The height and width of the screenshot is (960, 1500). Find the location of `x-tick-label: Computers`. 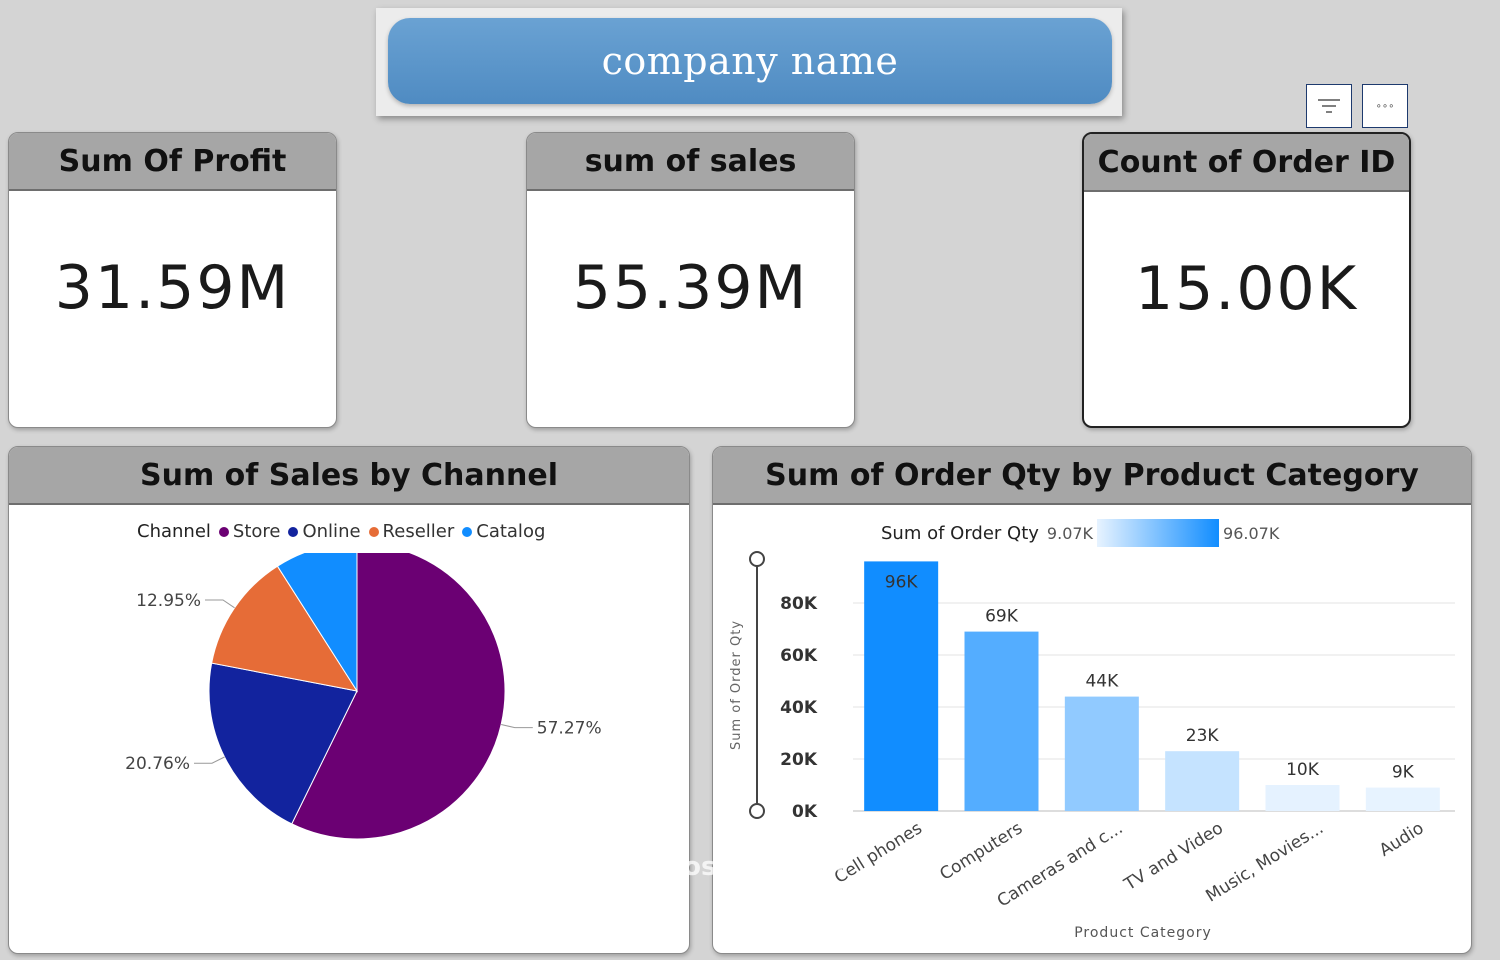

x-tick-label: Computers is located at coordinates (981, 851).